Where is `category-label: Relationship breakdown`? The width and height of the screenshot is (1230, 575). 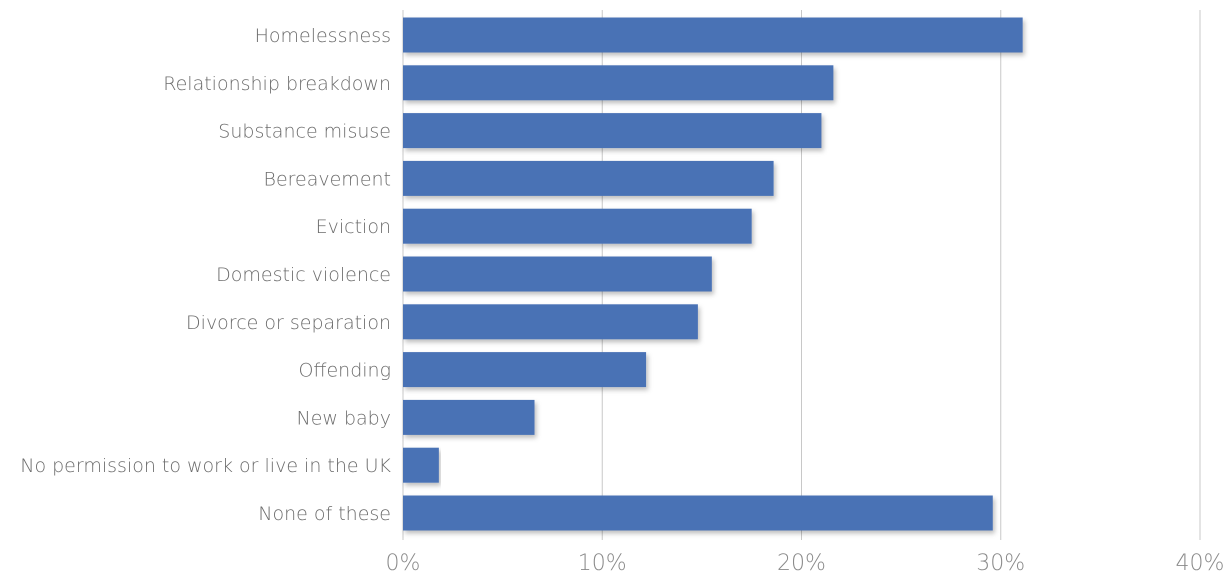 category-label: Relationship breakdown is located at coordinates (277, 84).